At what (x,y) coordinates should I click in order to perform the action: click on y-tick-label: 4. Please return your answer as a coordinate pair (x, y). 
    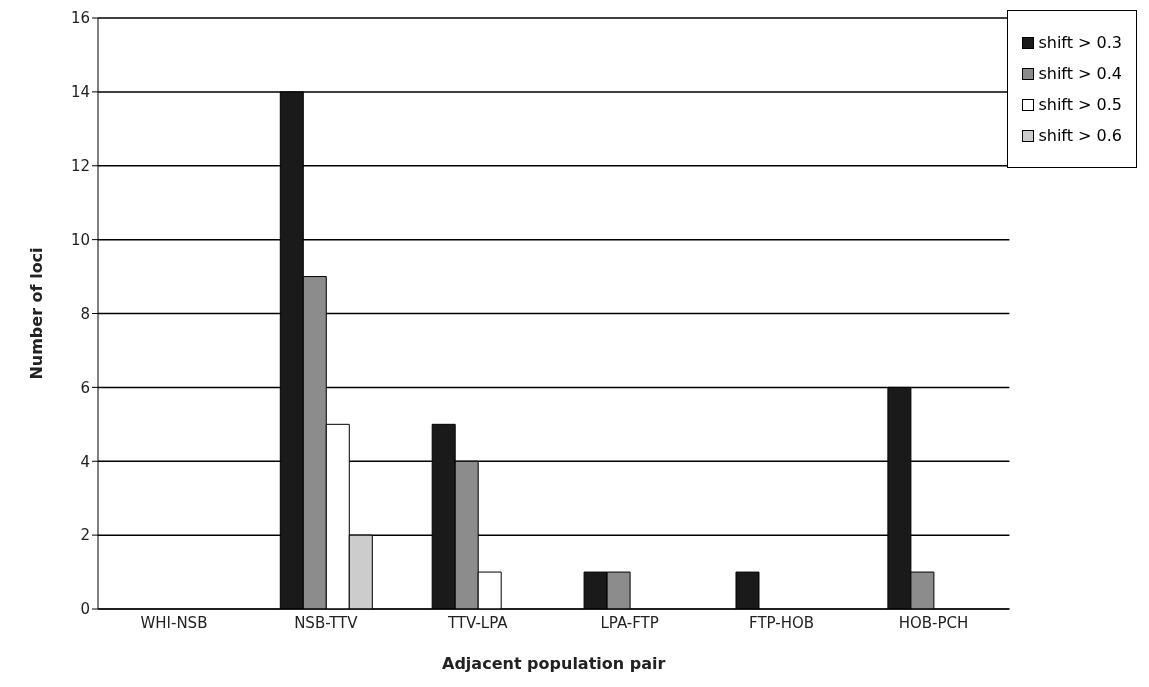
    Looking at the image, I should click on (85, 461).